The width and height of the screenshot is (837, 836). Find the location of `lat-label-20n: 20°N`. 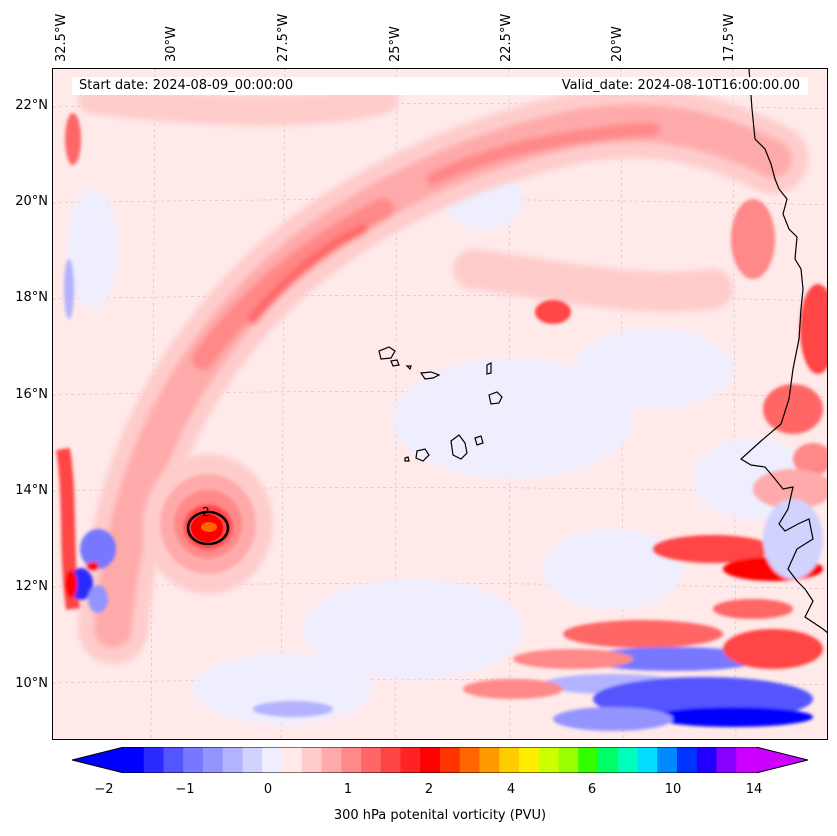

lat-label-20n: 20°N is located at coordinates (31, 201).